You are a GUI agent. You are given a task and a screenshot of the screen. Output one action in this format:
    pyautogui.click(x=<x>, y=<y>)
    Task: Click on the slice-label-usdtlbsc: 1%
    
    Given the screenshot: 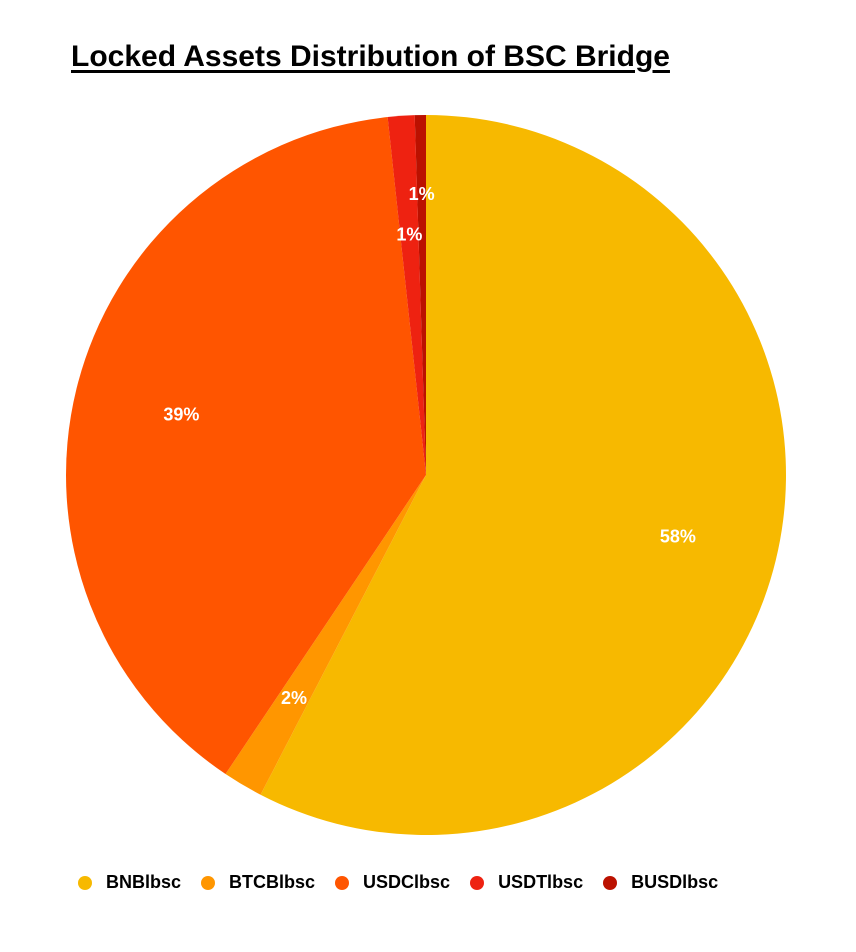 What is the action you would take?
    pyautogui.click(x=409, y=234)
    